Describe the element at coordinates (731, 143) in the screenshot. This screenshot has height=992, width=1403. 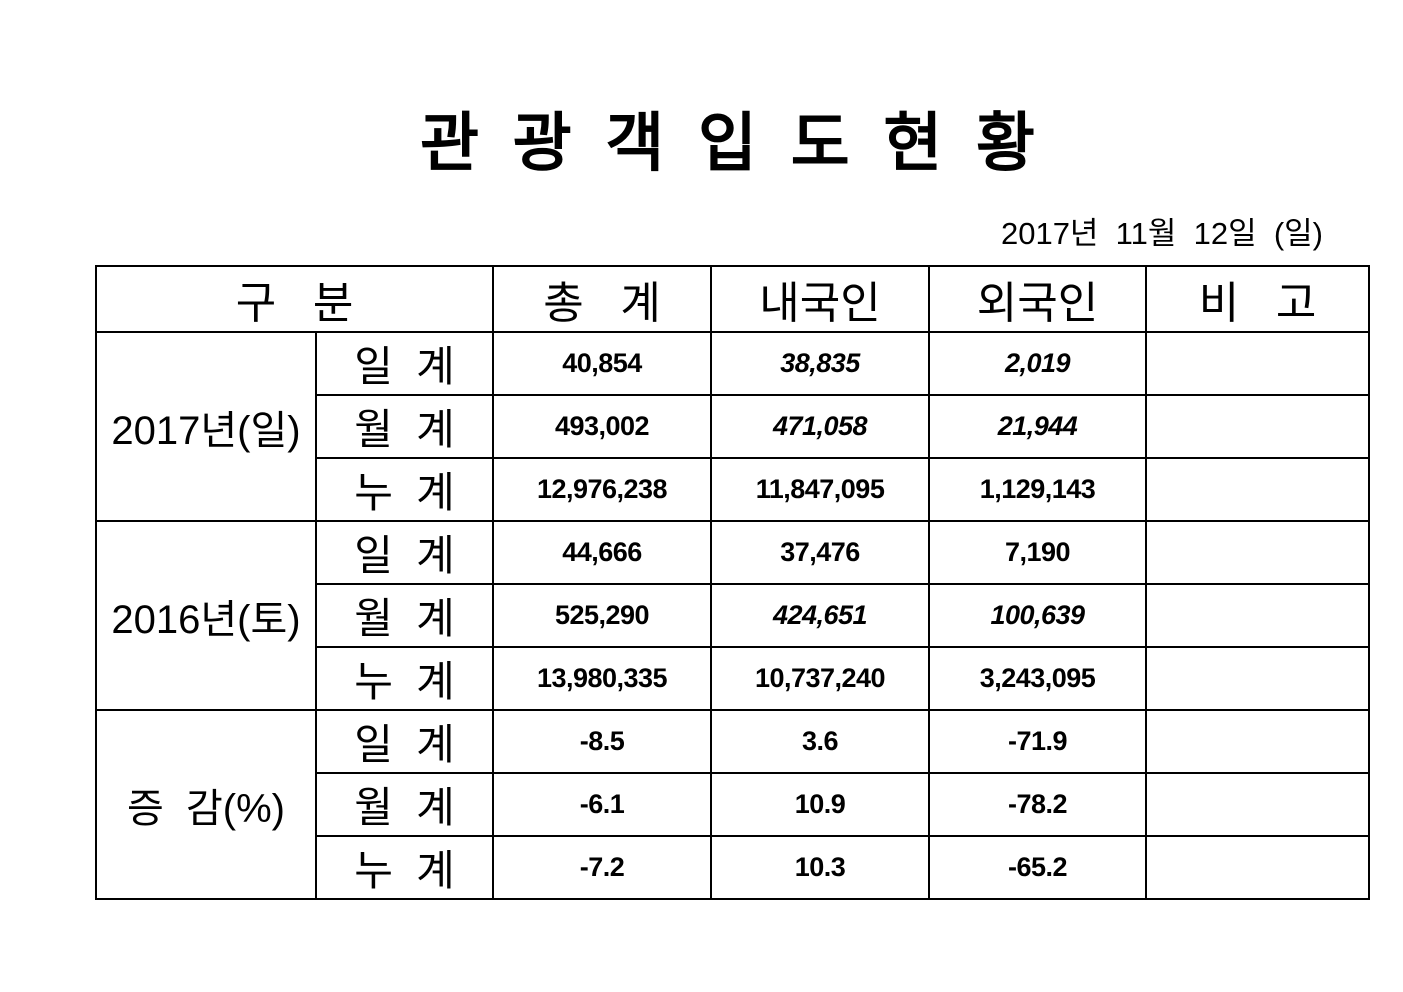
I see `page-title: 관 광 객 입 도 현 황` at that location.